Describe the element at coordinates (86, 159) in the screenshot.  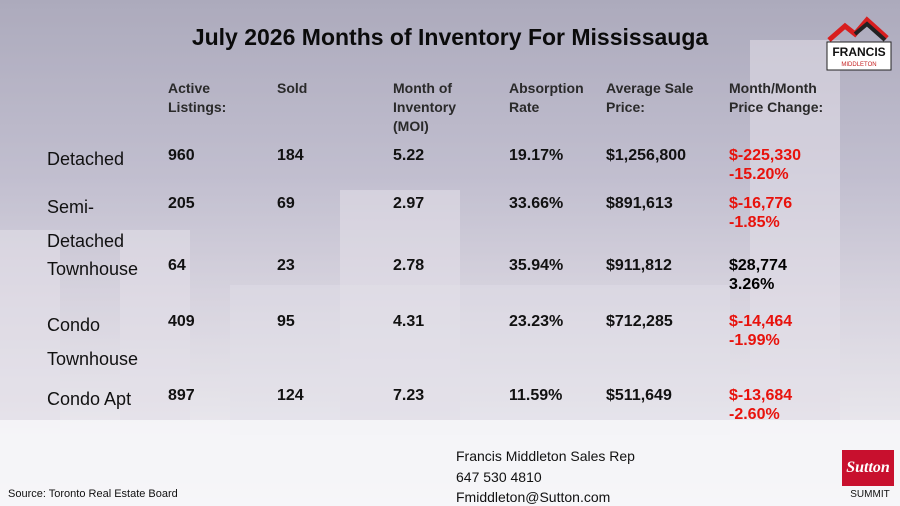
I see `row-label: Detached` at that location.